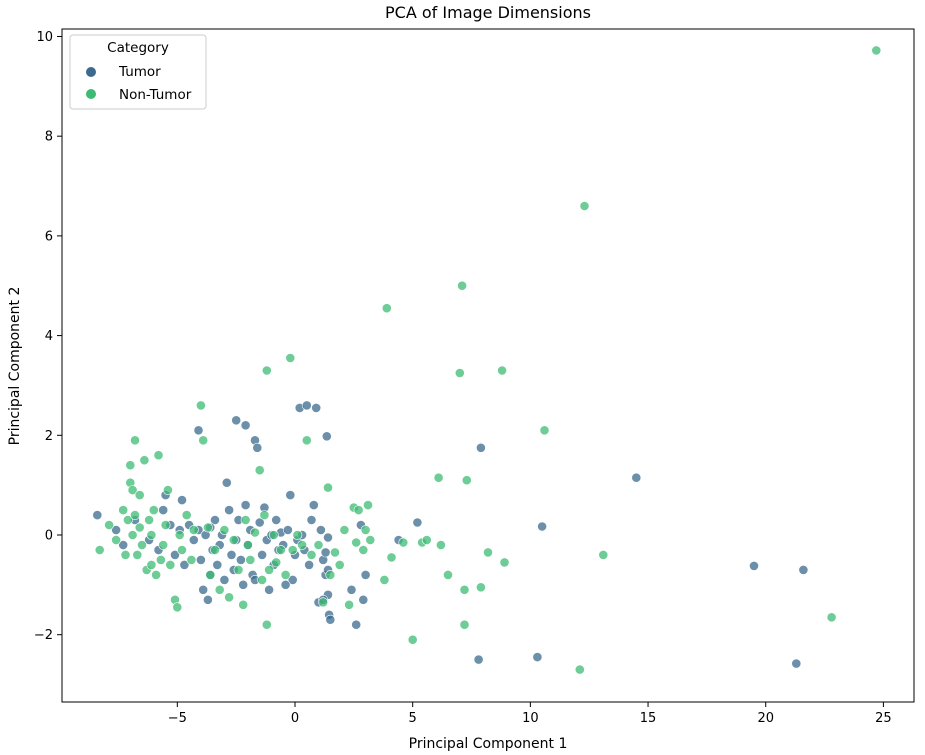 The width and height of the screenshot is (925, 755). What do you see at coordinates (155, 95) in the screenshot?
I see `legend-label-non-tumor: Non-Tumor` at bounding box center [155, 95].